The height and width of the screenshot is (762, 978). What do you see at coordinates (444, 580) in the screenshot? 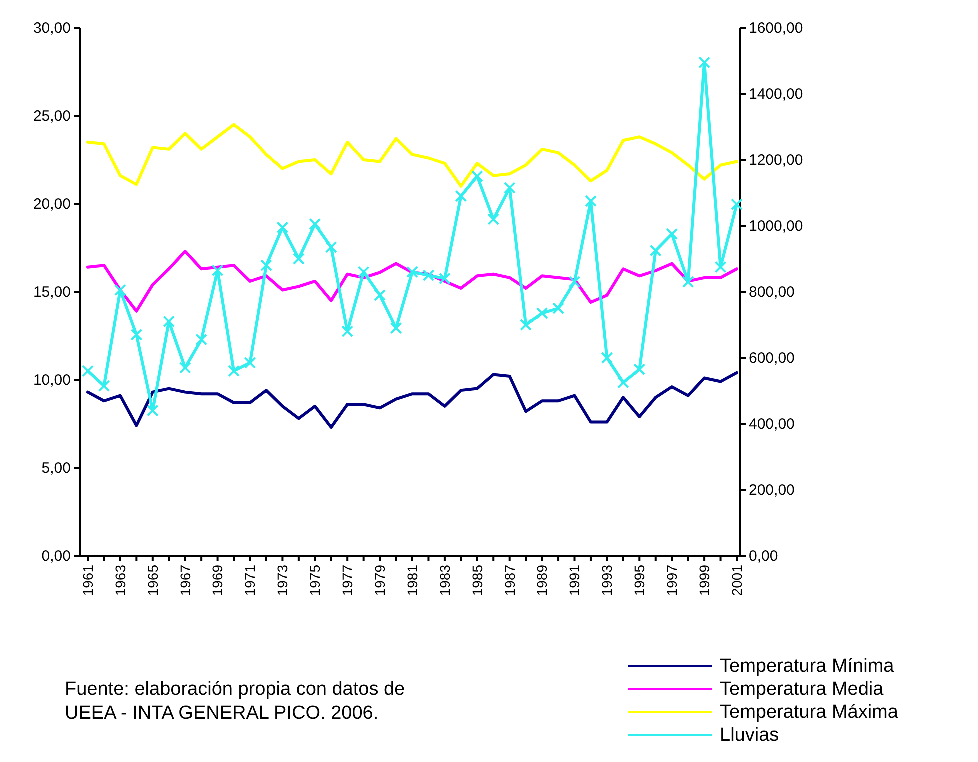
I see `x-tick-label: 1983` at bounding box center [444, 580].